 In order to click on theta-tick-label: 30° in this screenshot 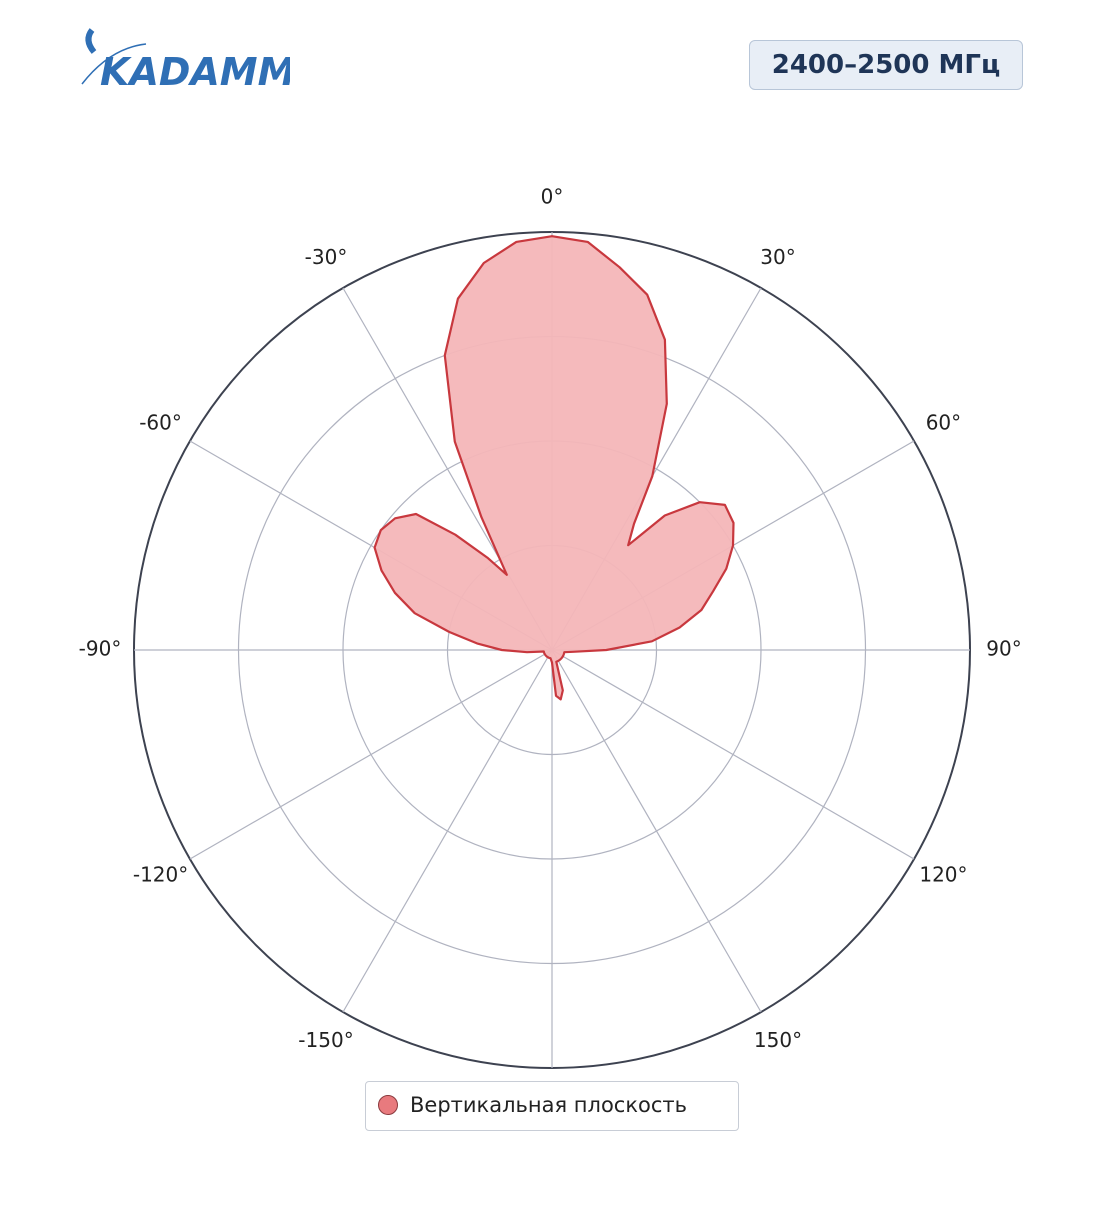, I will do `click(777, 257)`.